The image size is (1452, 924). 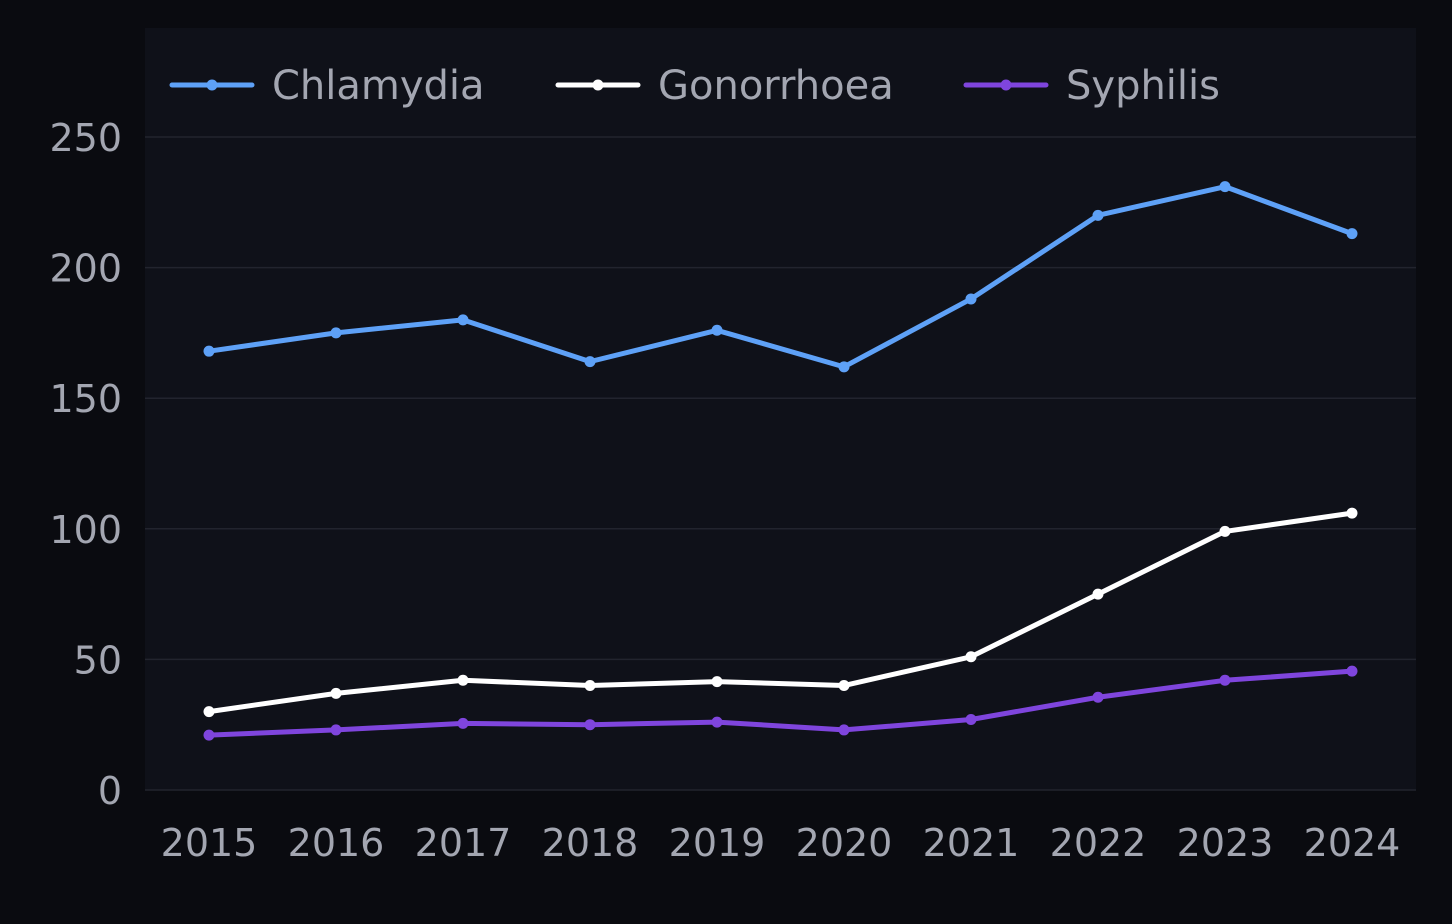 I want to click on x-tick-label: 2022, so click(x=1098, y=843).